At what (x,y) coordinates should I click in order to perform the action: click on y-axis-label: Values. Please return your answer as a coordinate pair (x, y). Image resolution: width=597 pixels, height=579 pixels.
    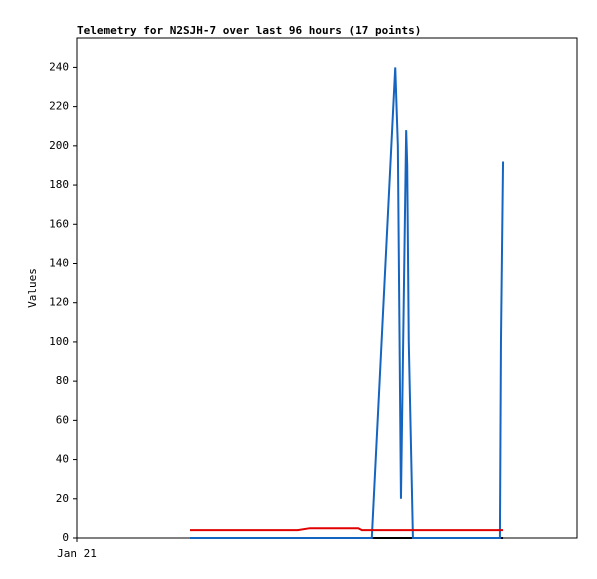
    Looking at the image, I should click on (32, 288).